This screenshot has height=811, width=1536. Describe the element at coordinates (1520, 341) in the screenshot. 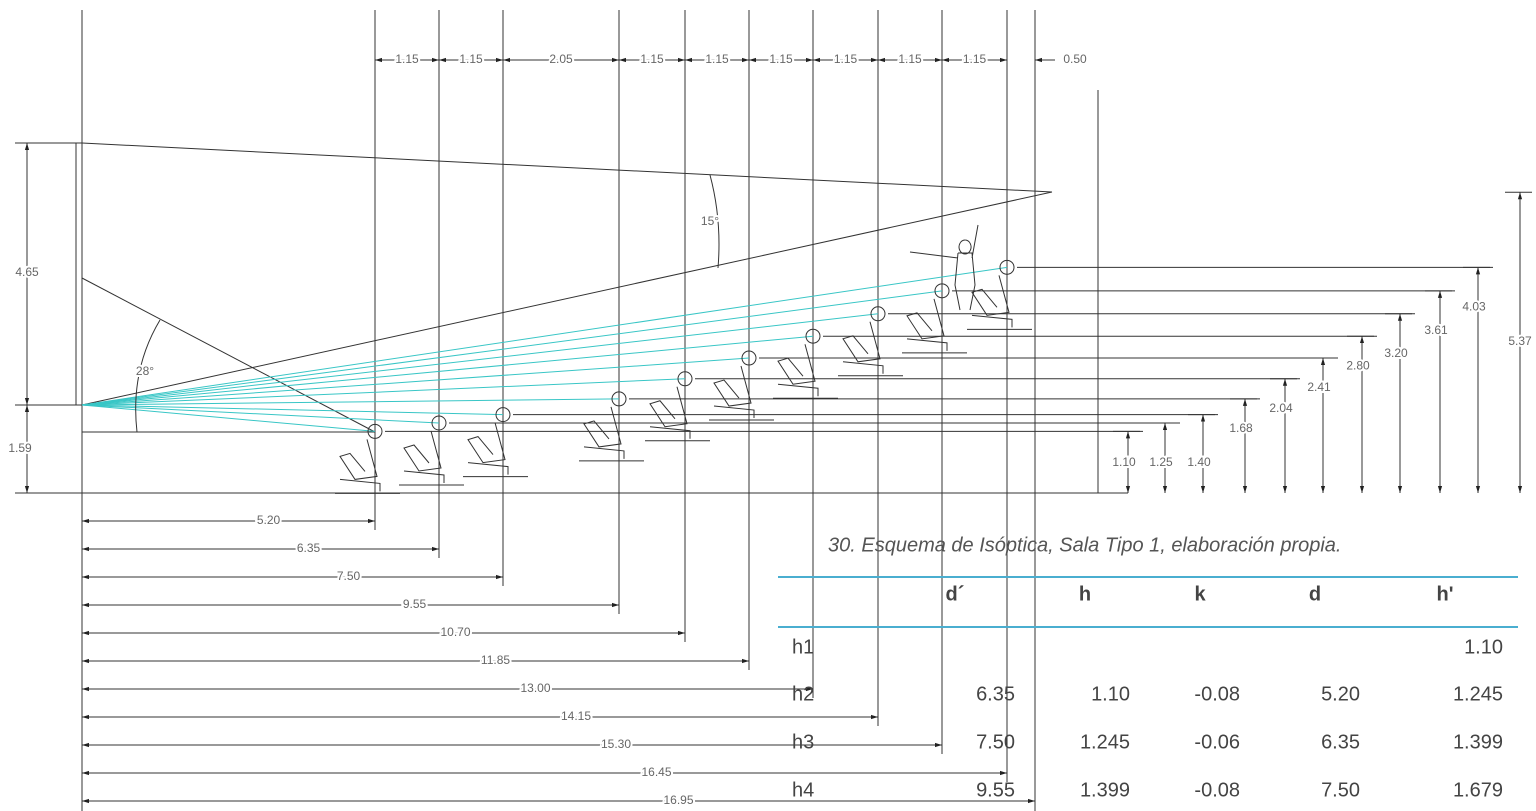

I see `height-dim: 5.37` at that location.